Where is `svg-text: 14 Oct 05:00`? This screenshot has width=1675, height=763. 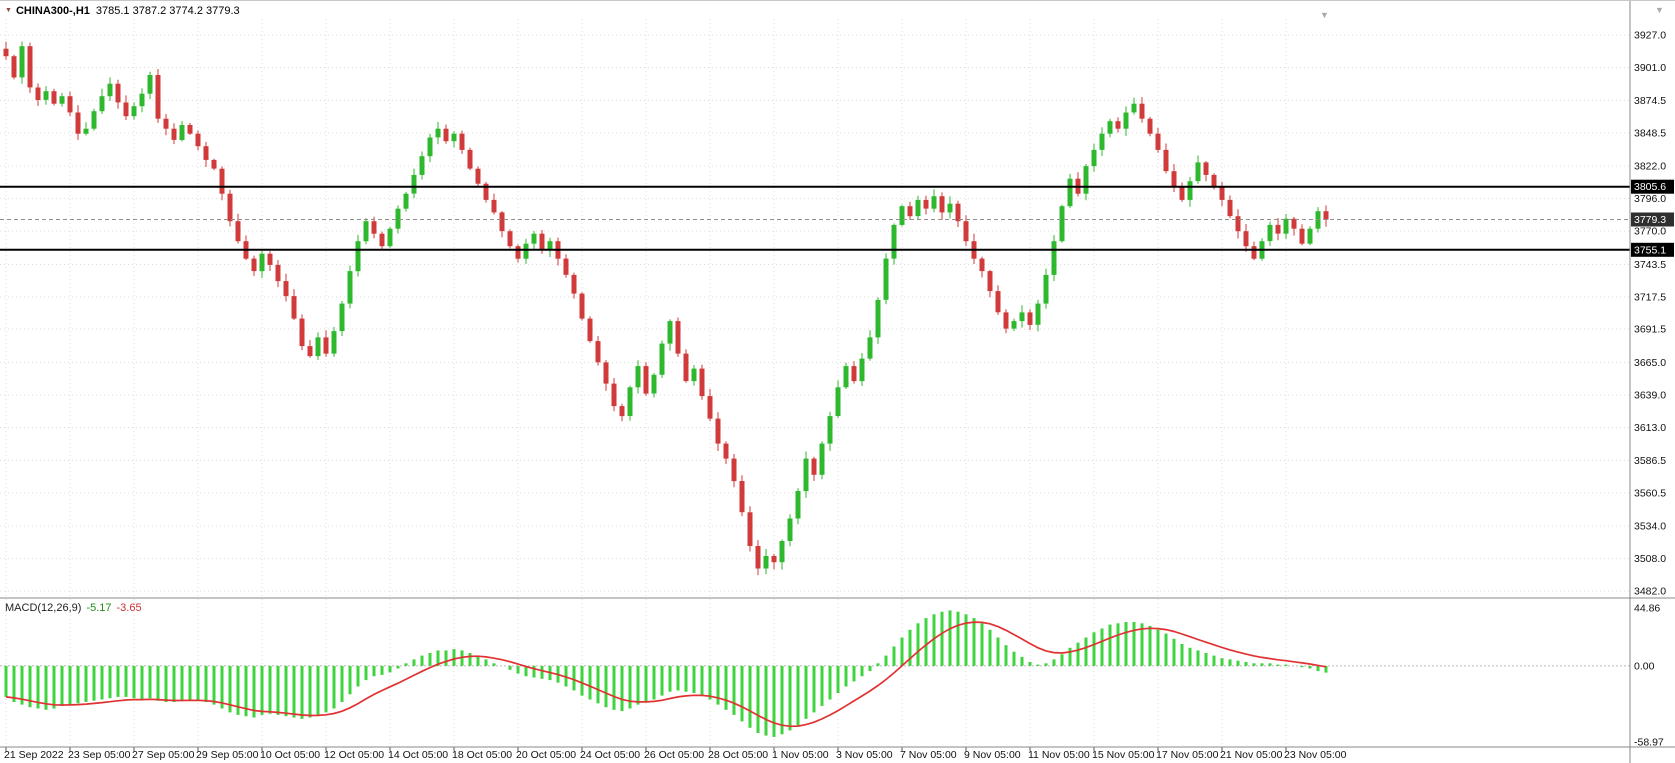
svg-text: 14 Oct 05:00 is located at coordinates (418, 755).